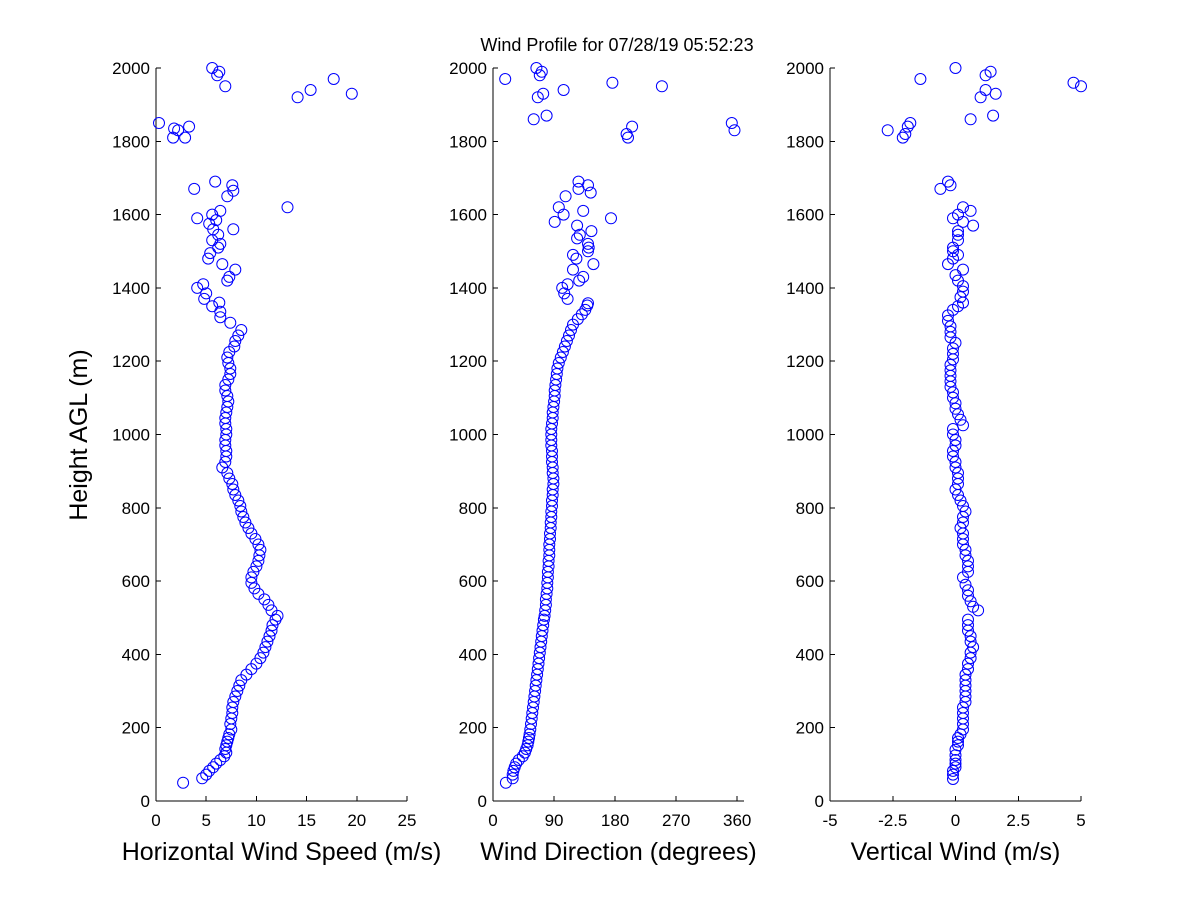 This screenshot has height=900, width=1200. I want to click on y-tick-label: 0, so click(819, 801).